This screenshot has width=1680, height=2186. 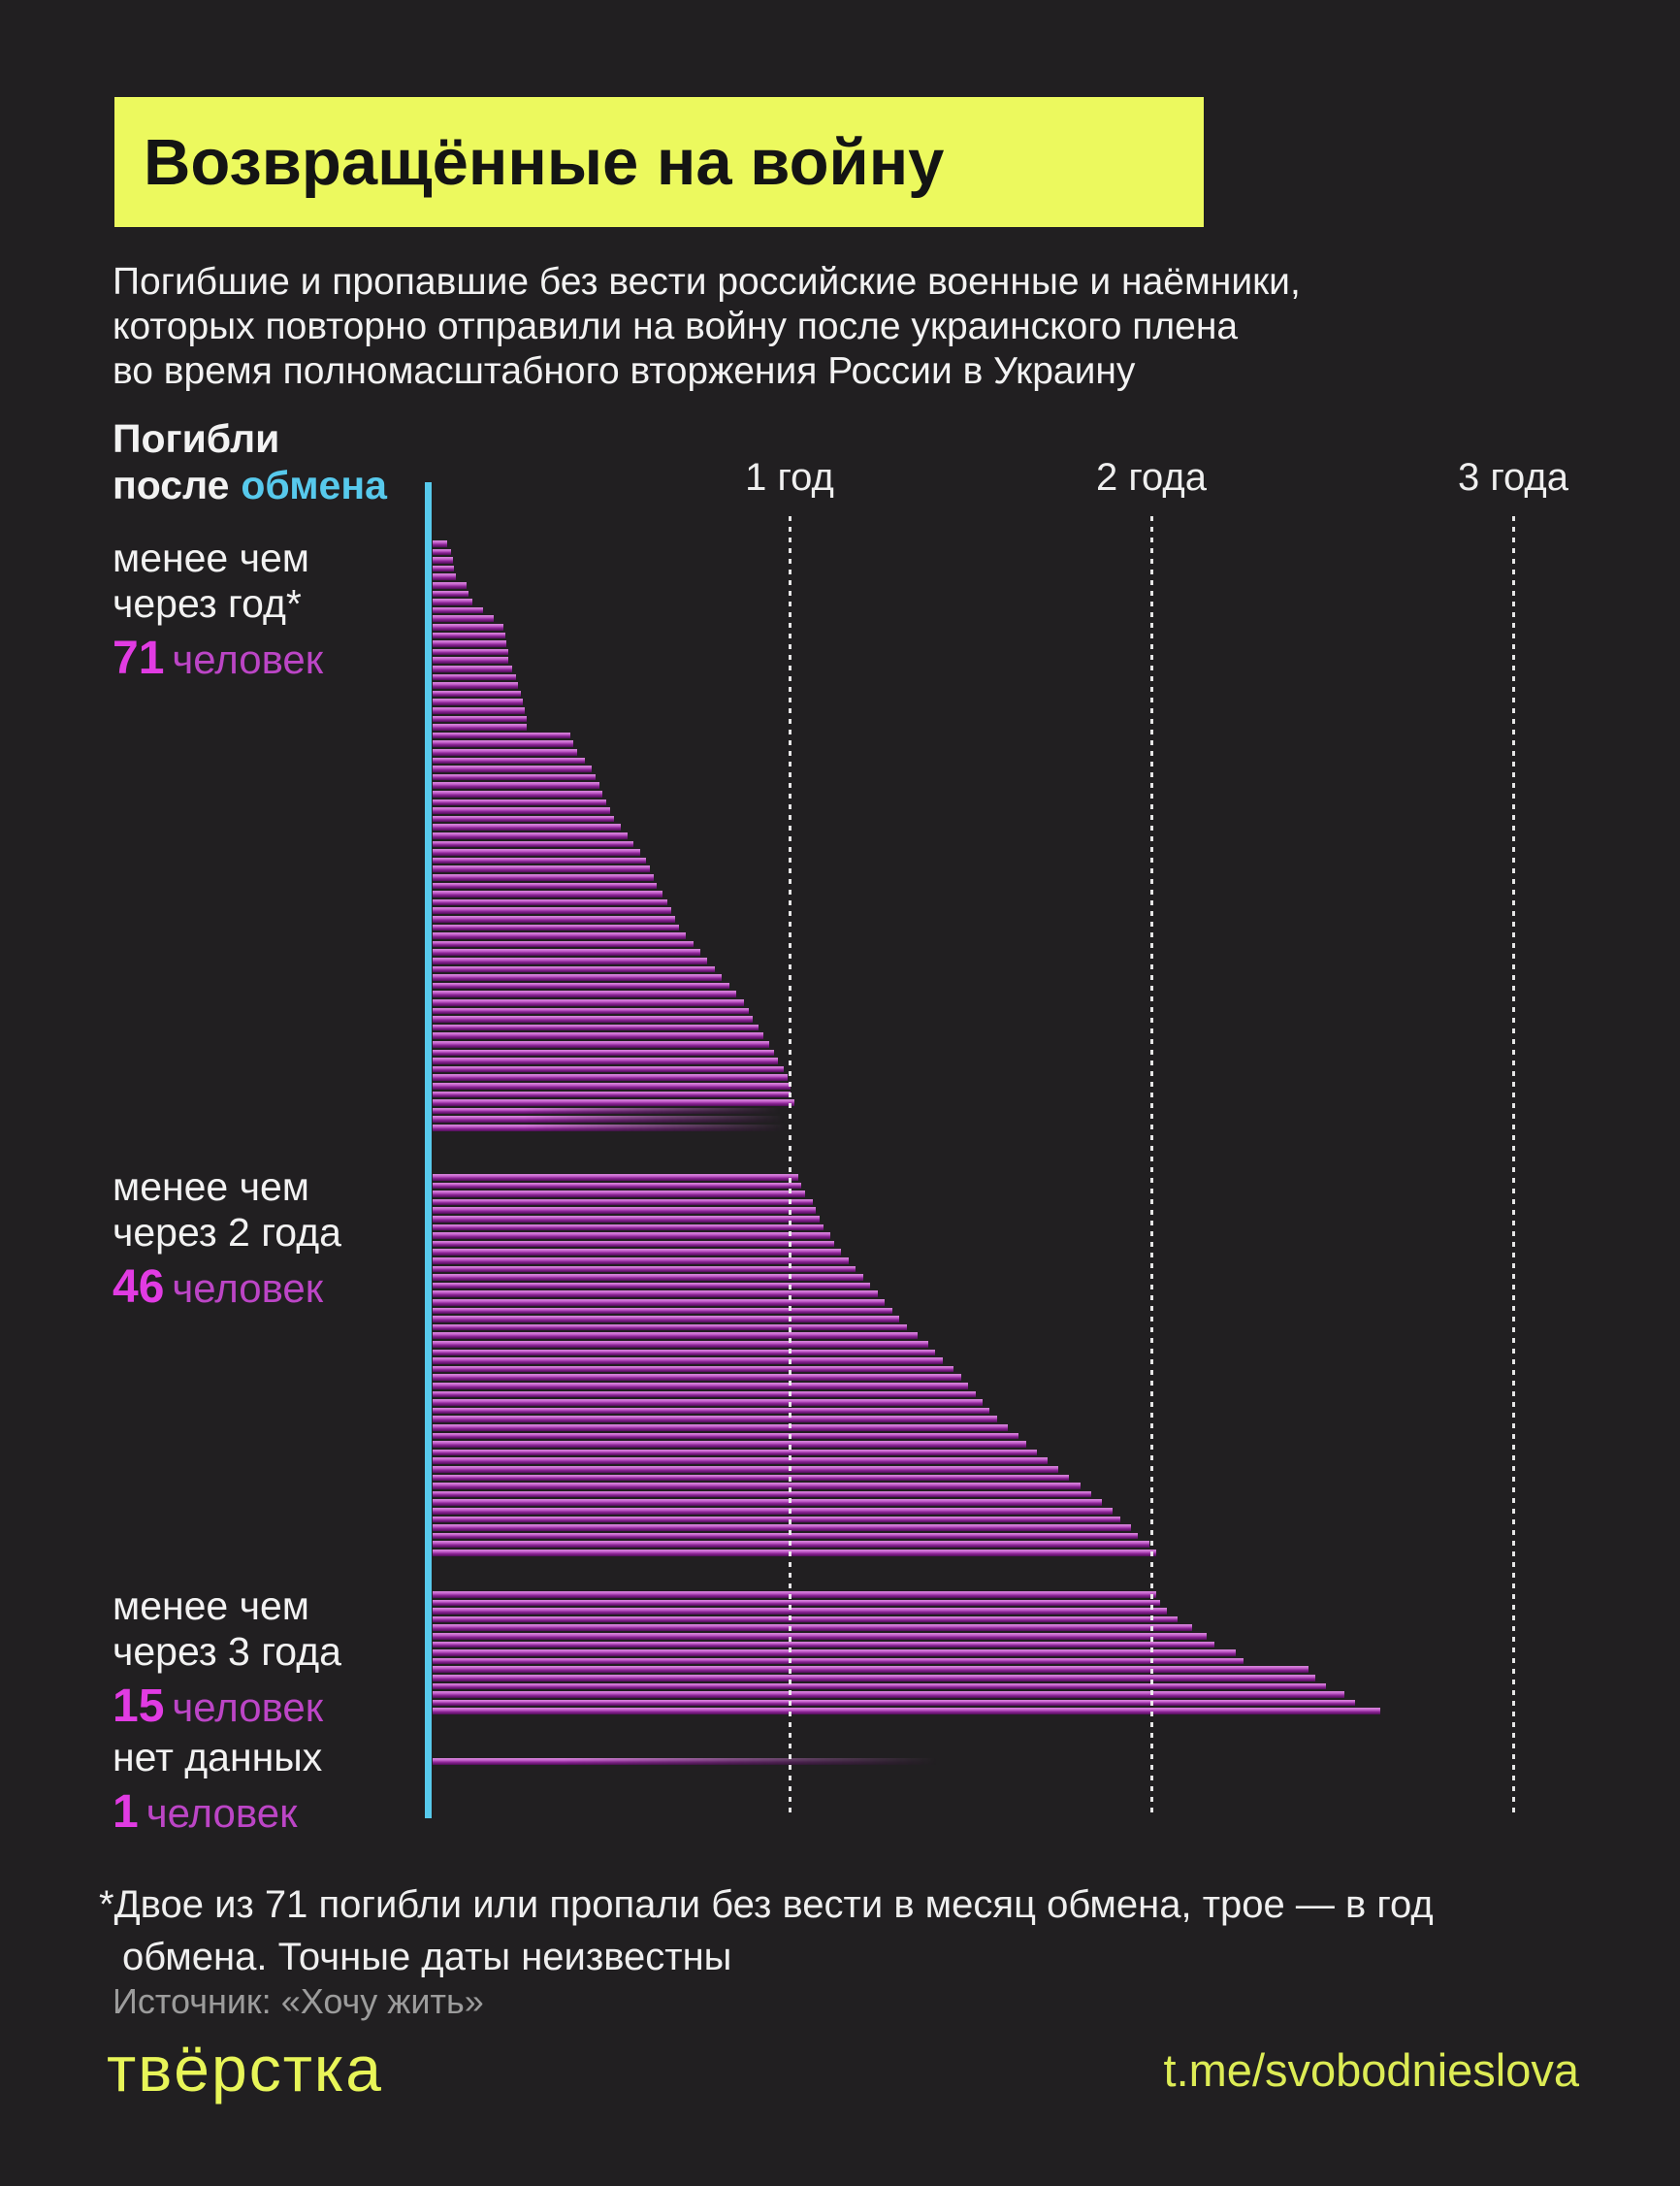 What do you see at coordinates (218, 1757) in the screenshot?
I see `group-label-text: нет данных` at bounding box center [218, 1757].